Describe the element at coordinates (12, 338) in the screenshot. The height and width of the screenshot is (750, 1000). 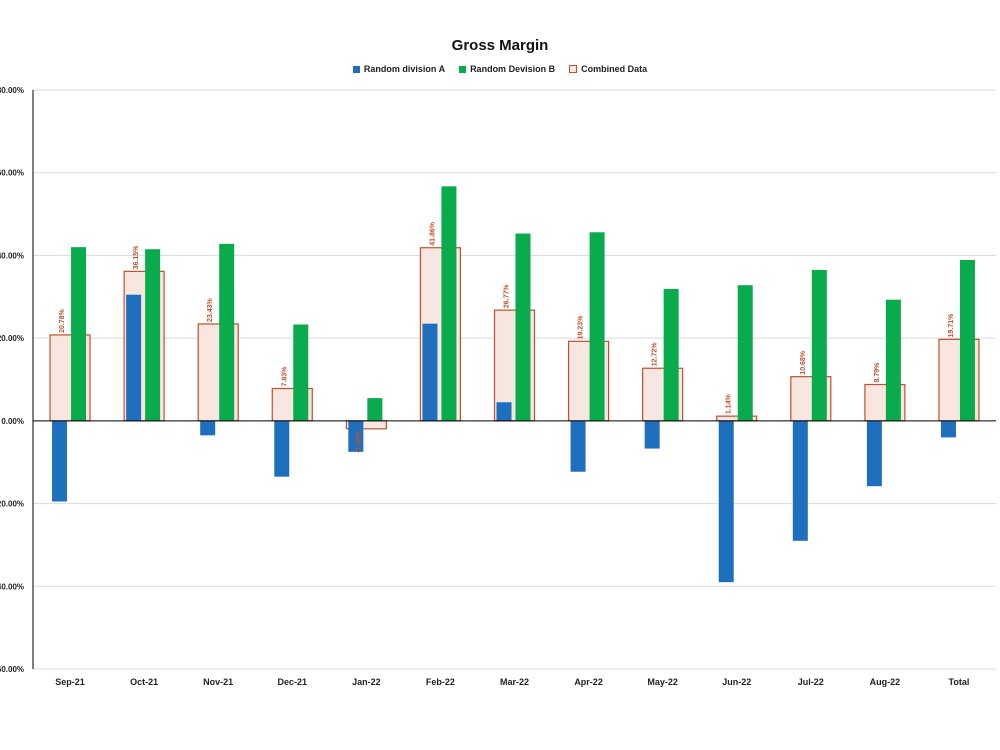
I see `y-tick-label: 20.00%` at that location.